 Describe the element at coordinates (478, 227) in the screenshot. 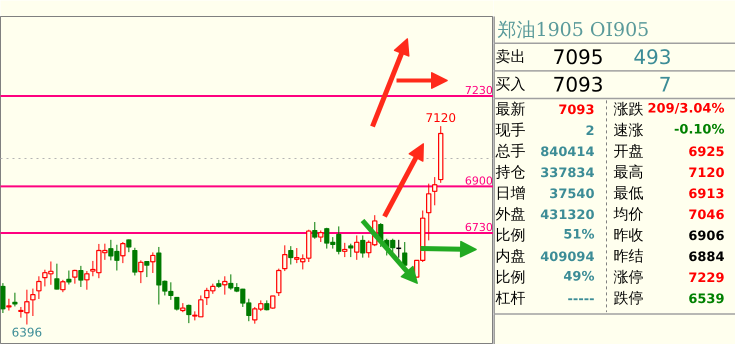

I see `ref-line-label: 6730` at that location.